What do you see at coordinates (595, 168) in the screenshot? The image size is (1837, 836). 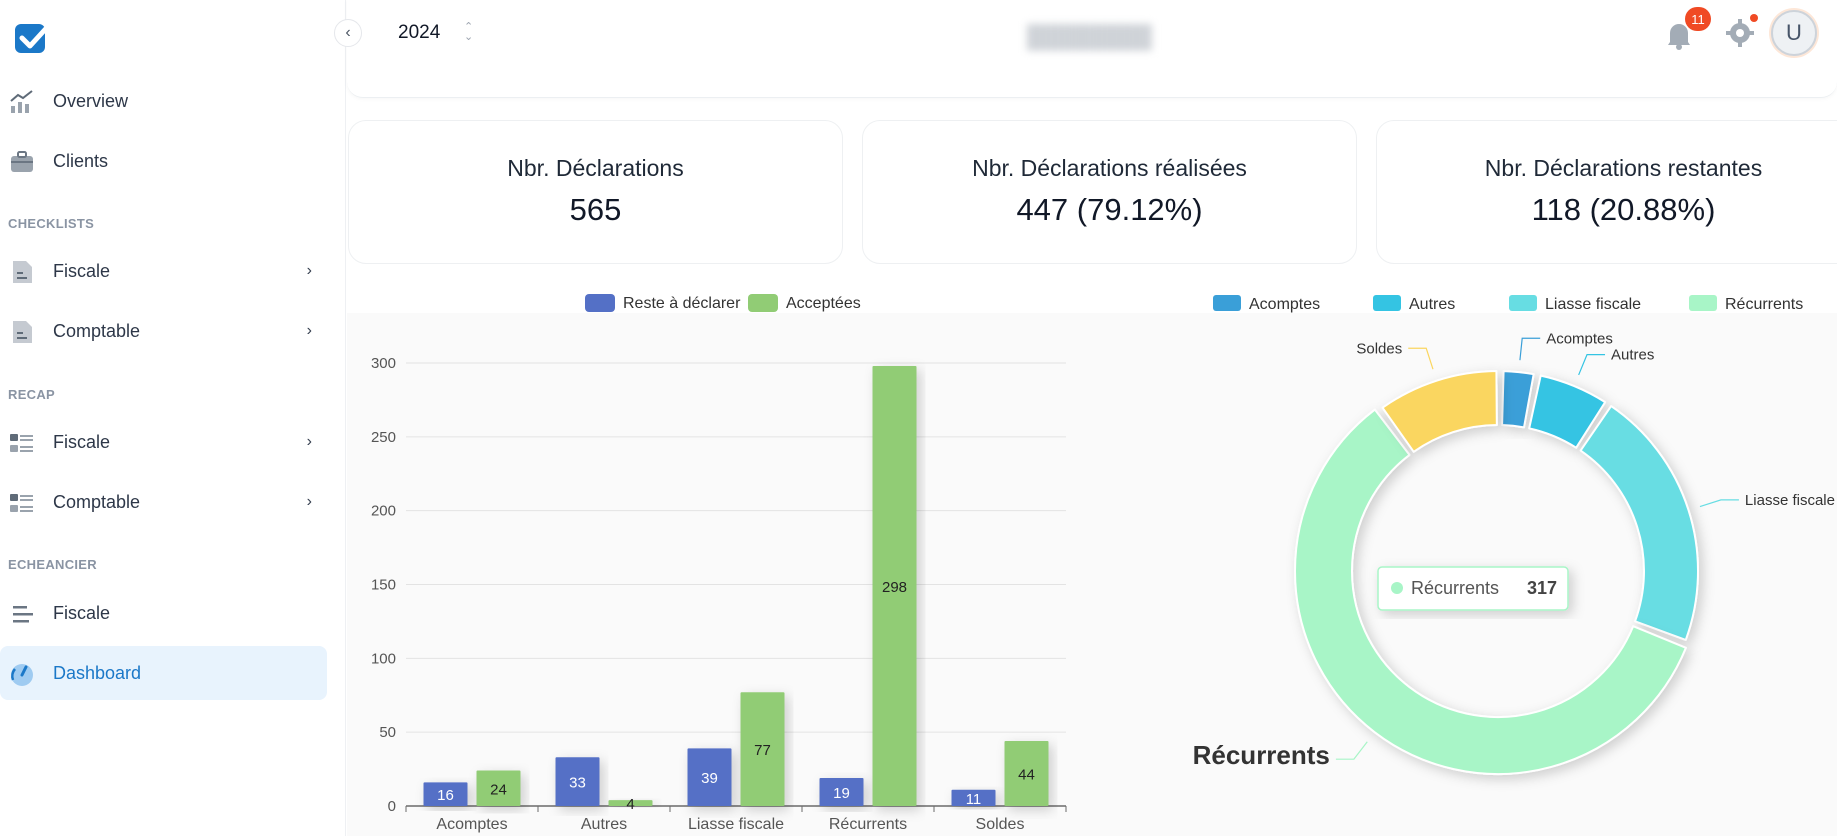 I see `kpi-title: Nbr. Déclarations` at bounding box center [595, 168].